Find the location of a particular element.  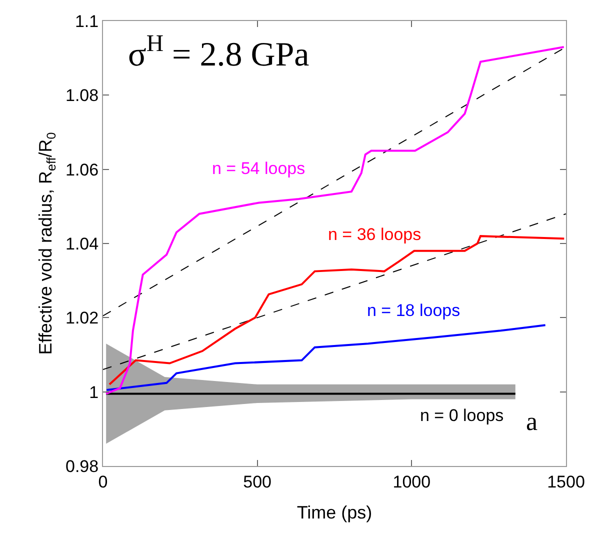

y-tick-label: 1.02 is located at coordinates (82, 318).